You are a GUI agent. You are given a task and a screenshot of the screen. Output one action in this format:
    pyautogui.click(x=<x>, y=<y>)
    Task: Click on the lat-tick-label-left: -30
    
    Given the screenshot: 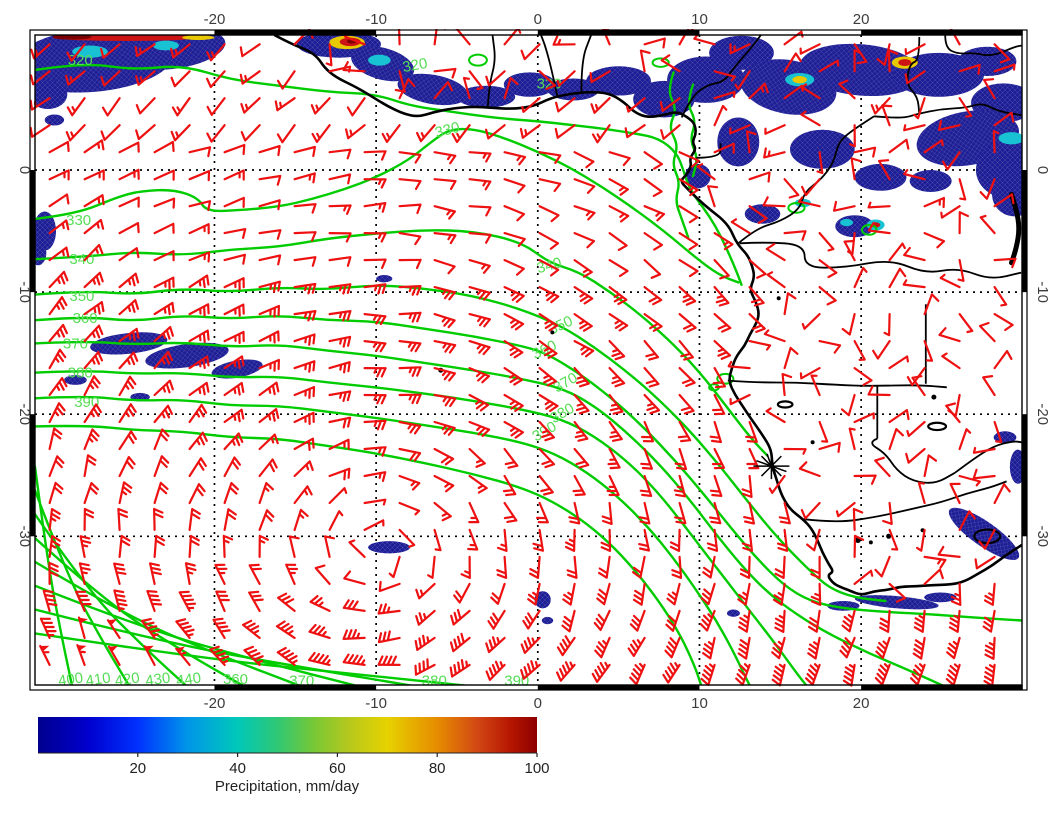 What is the action you would take?
    pyautogui.click(x=24, y=536)
    